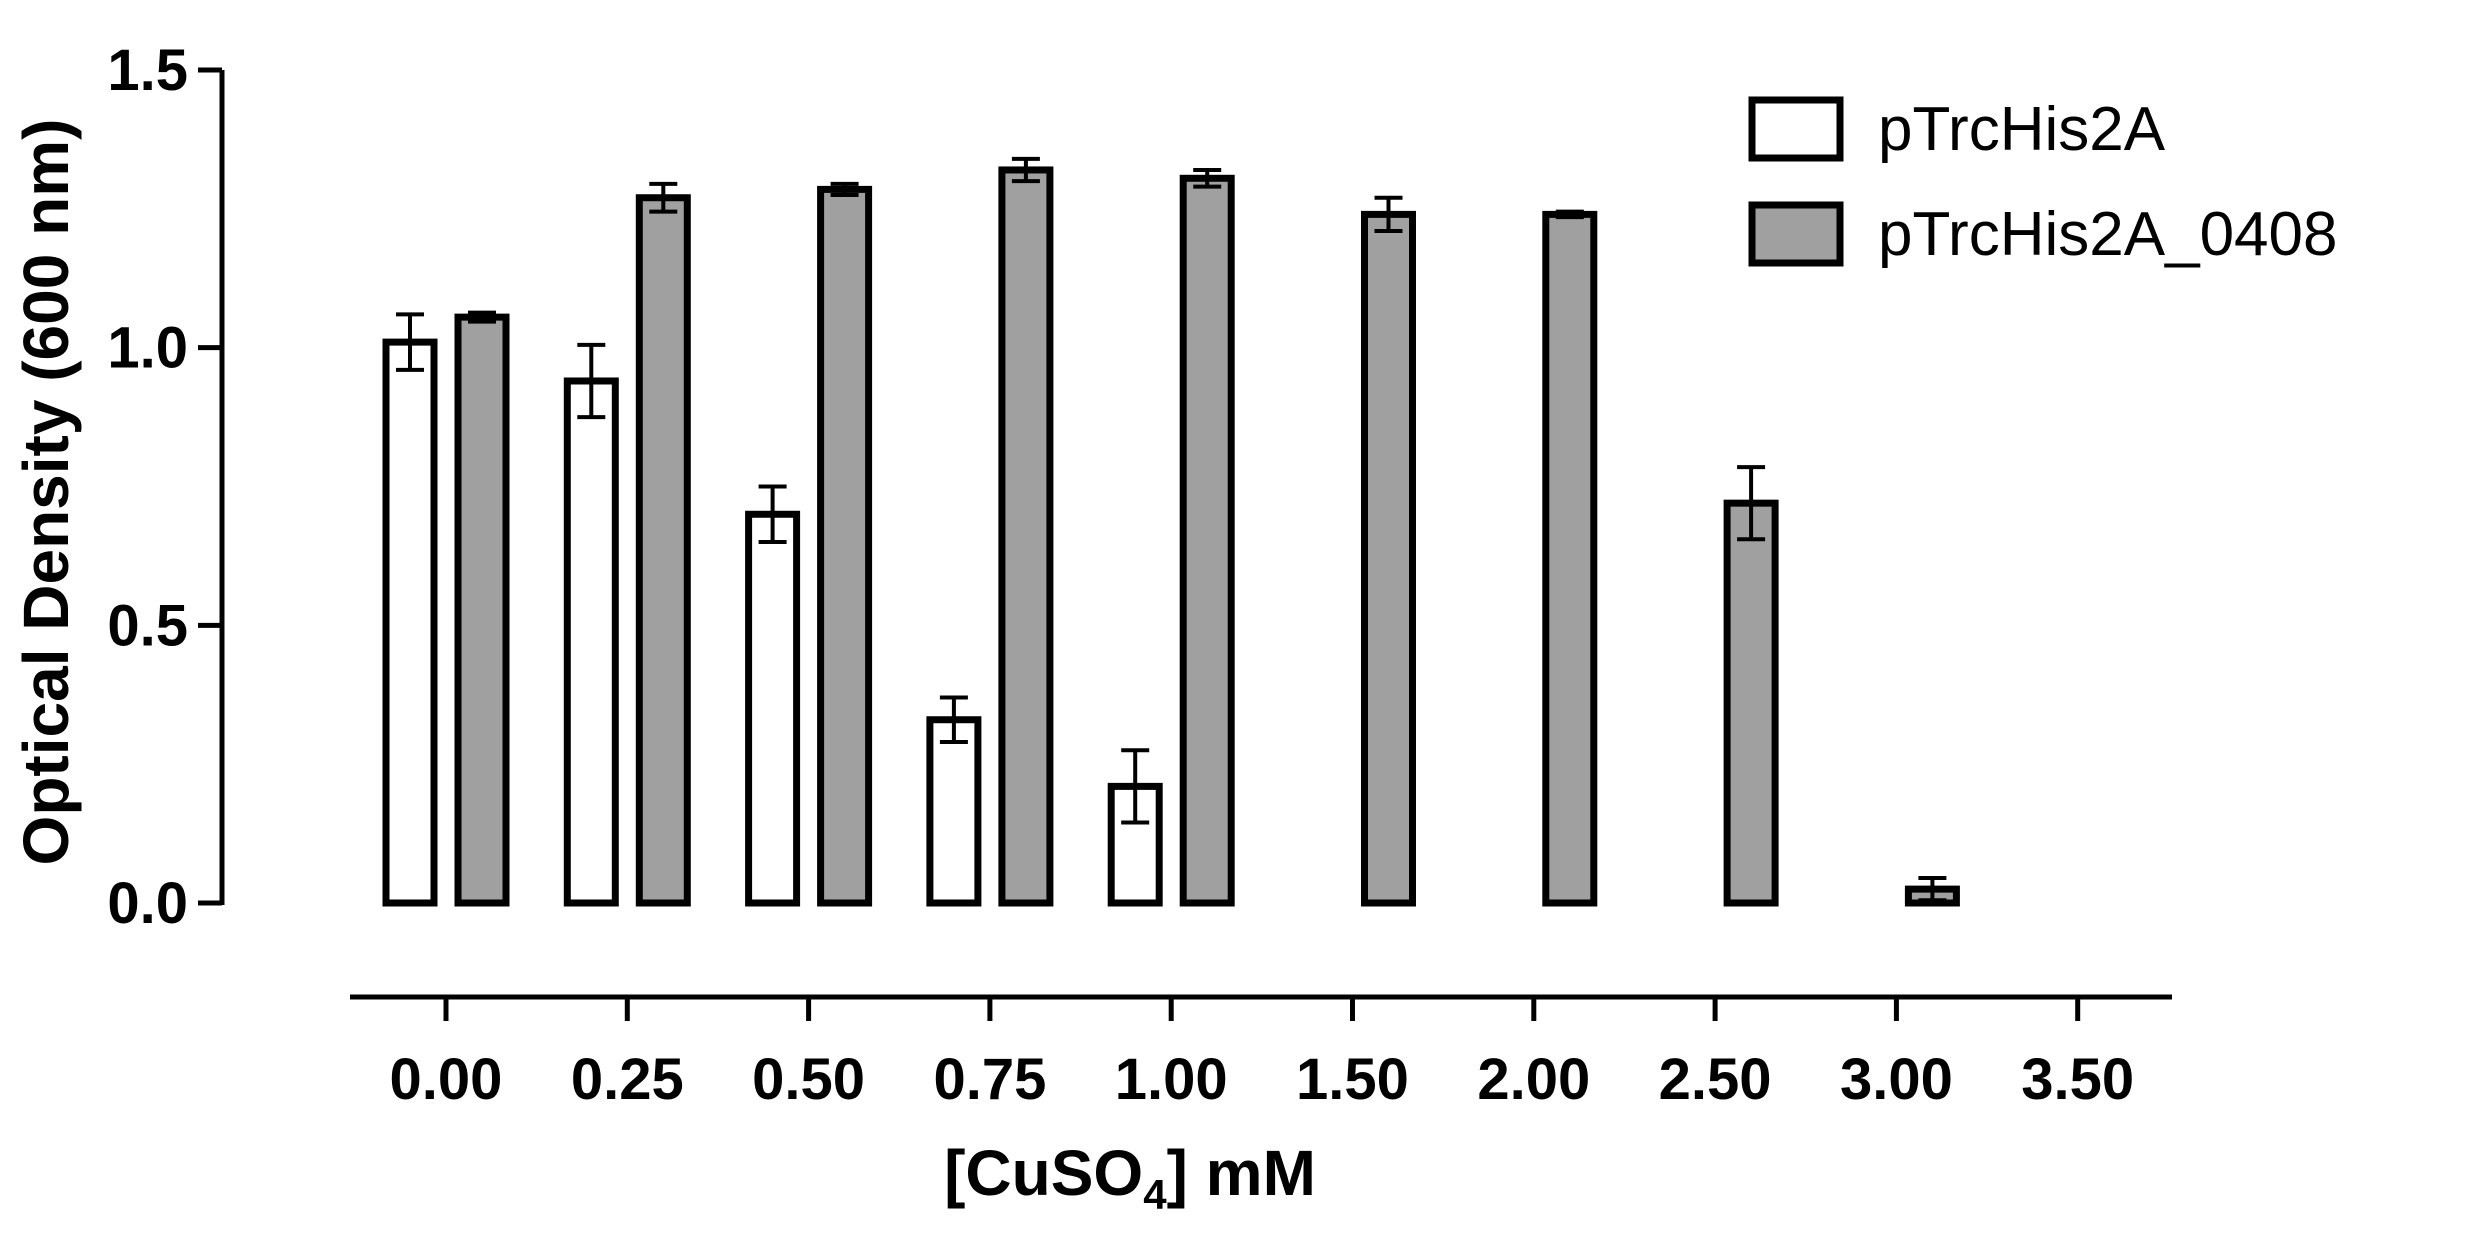  What do you see at coordinates (1352, 1079) in the screenshot?
I see `x-tick-label: 1.50` at bounding box center [1352, 1079].